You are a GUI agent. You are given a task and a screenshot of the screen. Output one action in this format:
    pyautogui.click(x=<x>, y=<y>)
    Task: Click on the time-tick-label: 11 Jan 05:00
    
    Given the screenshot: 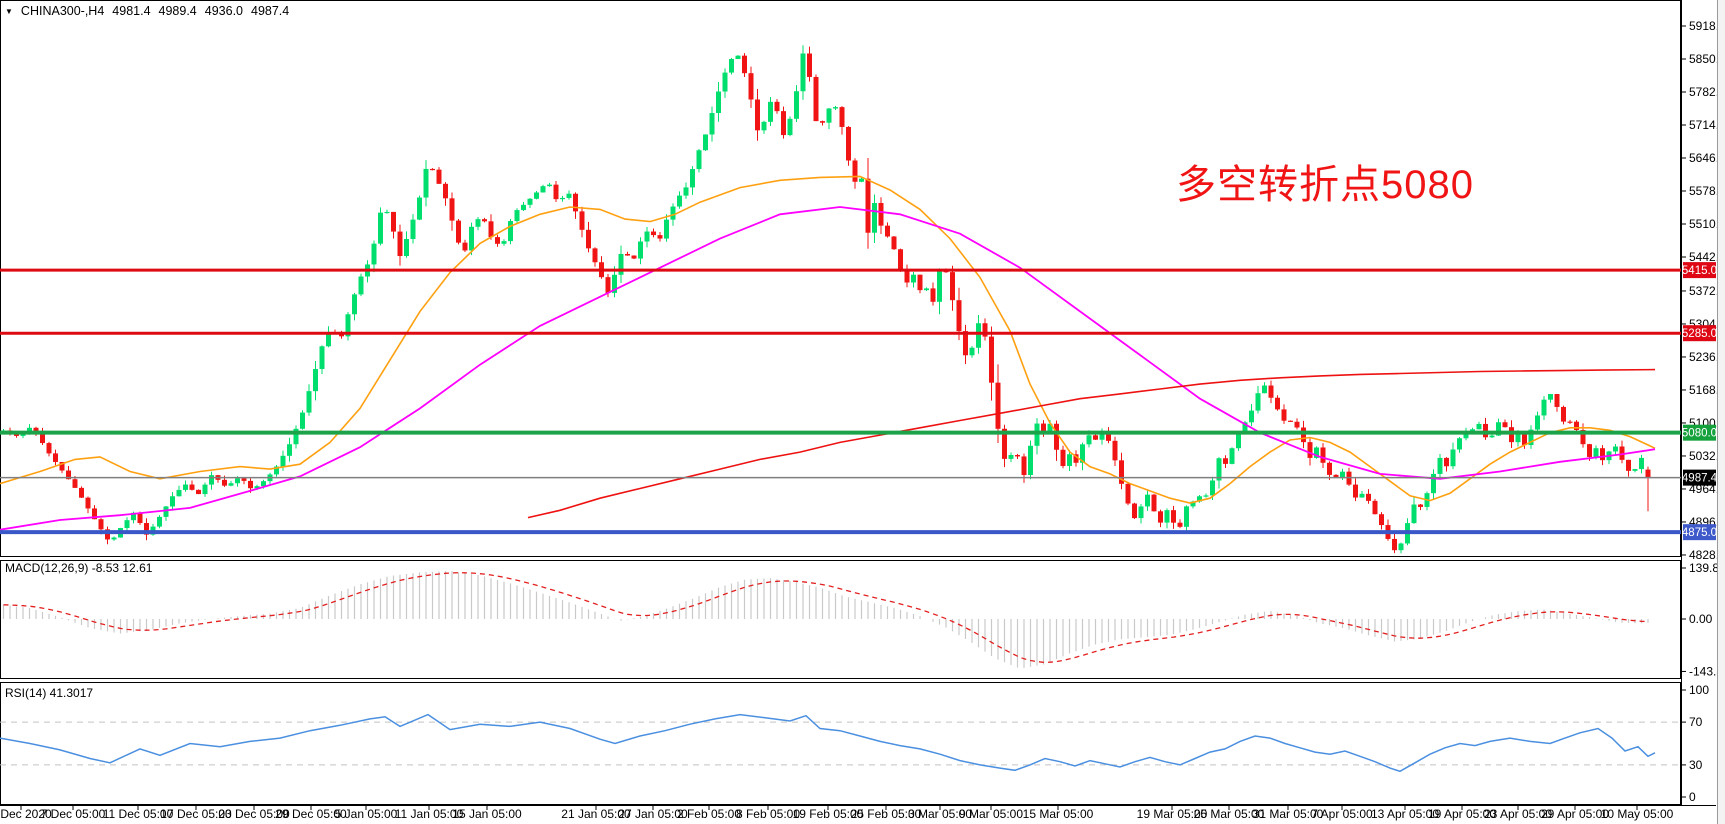 What is the action you would take?
    pyautogui.click(x=429, y=814)
    